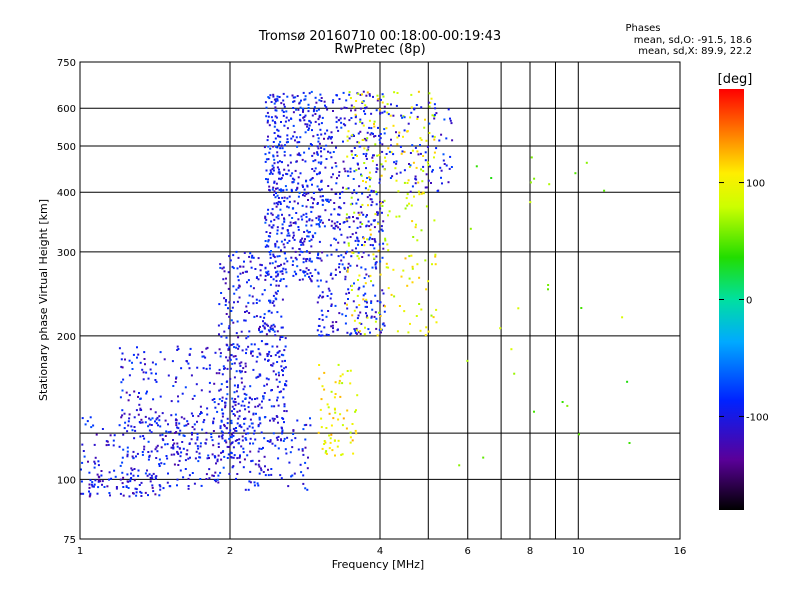 Image resolution: width=800 pixels, height=600 pixels. I want to click on colorbar-label: [deg], so click(735, 79).